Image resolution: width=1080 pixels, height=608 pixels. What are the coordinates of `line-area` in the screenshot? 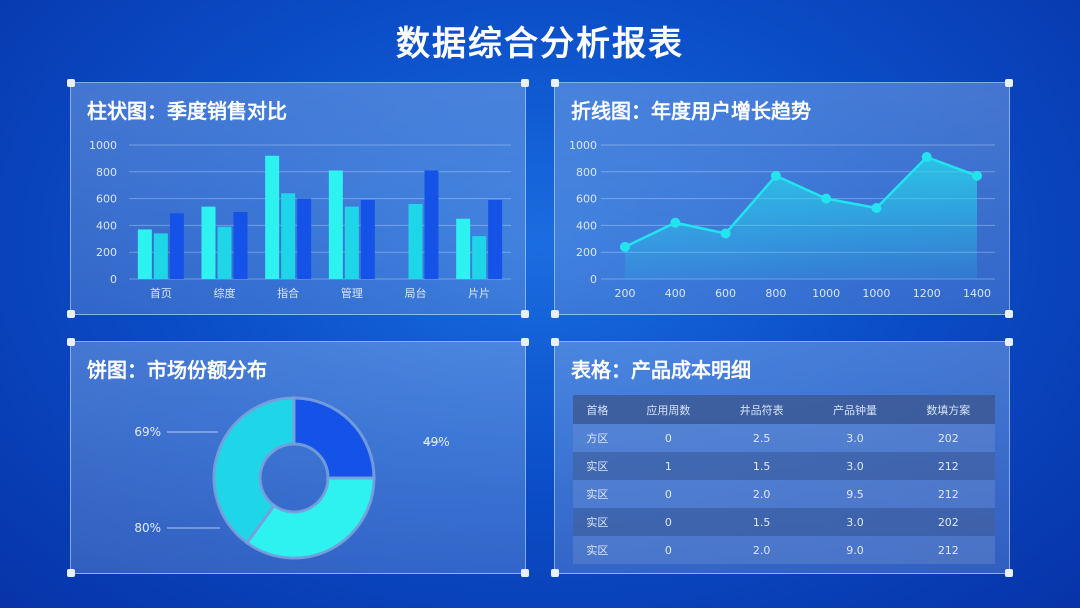 It's located at (801, 218).